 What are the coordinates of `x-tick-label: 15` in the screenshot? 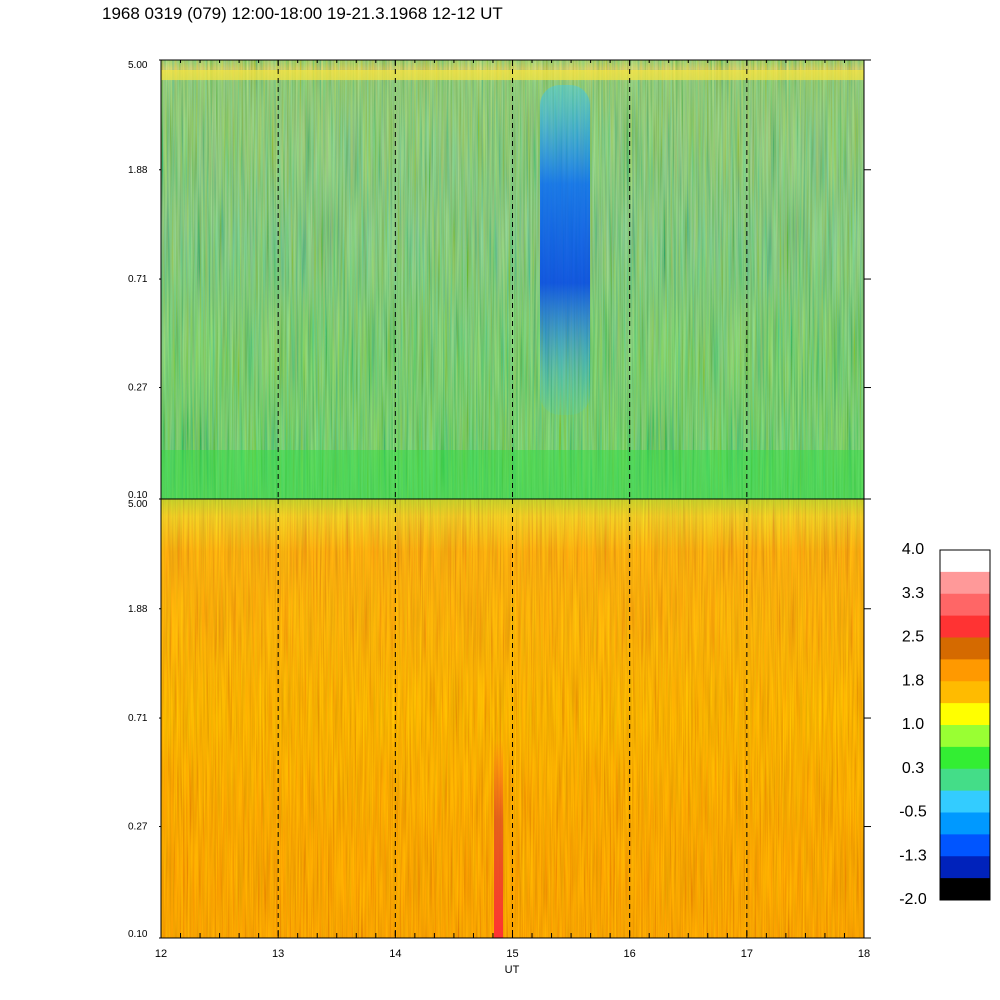 It's located at (512, 954).